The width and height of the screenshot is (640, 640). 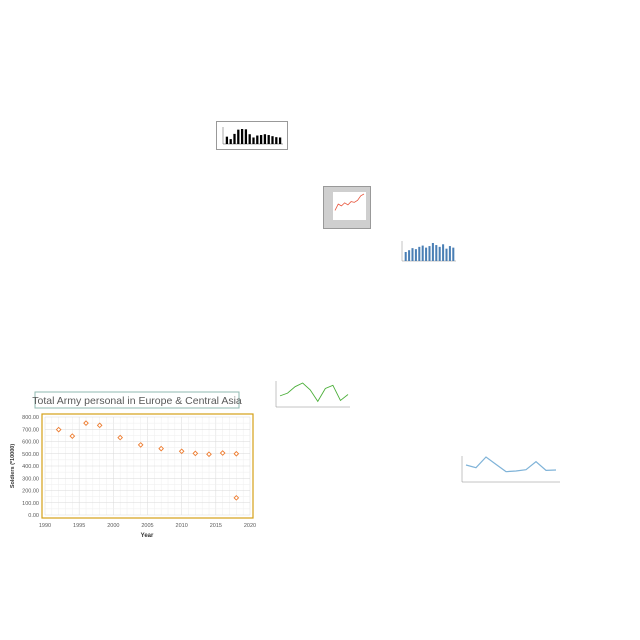 What do you see at coordinates (45, 526) in the screenshot?
I see `x-tick-label: 1990` at bounding box center [45, 526].